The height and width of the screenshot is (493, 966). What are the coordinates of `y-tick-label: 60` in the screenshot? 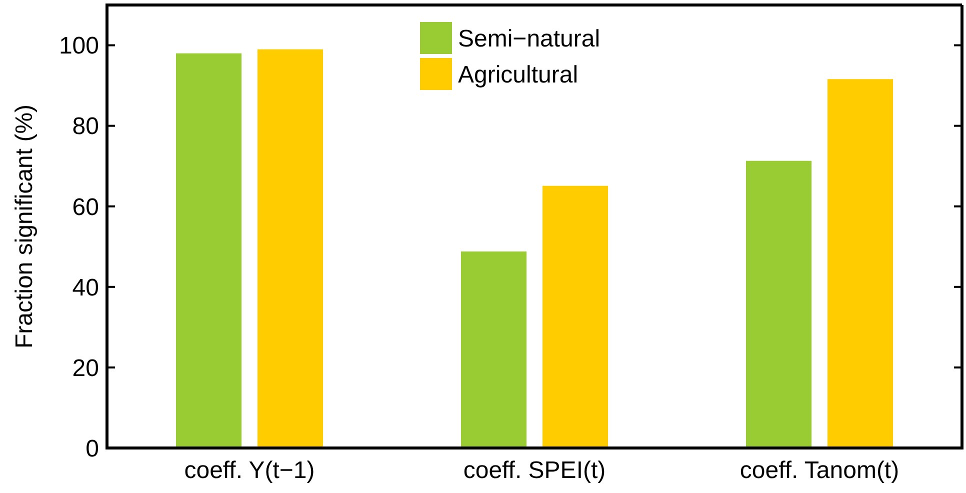 It's located at (85, 207).